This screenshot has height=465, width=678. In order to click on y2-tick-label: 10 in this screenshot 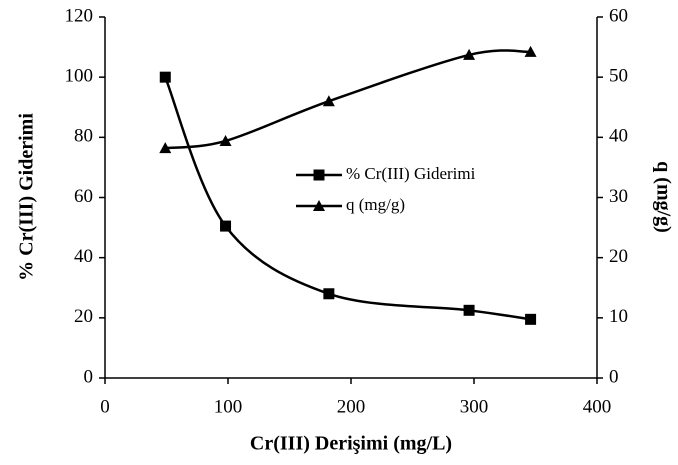, I will do `click(618, 316)`.